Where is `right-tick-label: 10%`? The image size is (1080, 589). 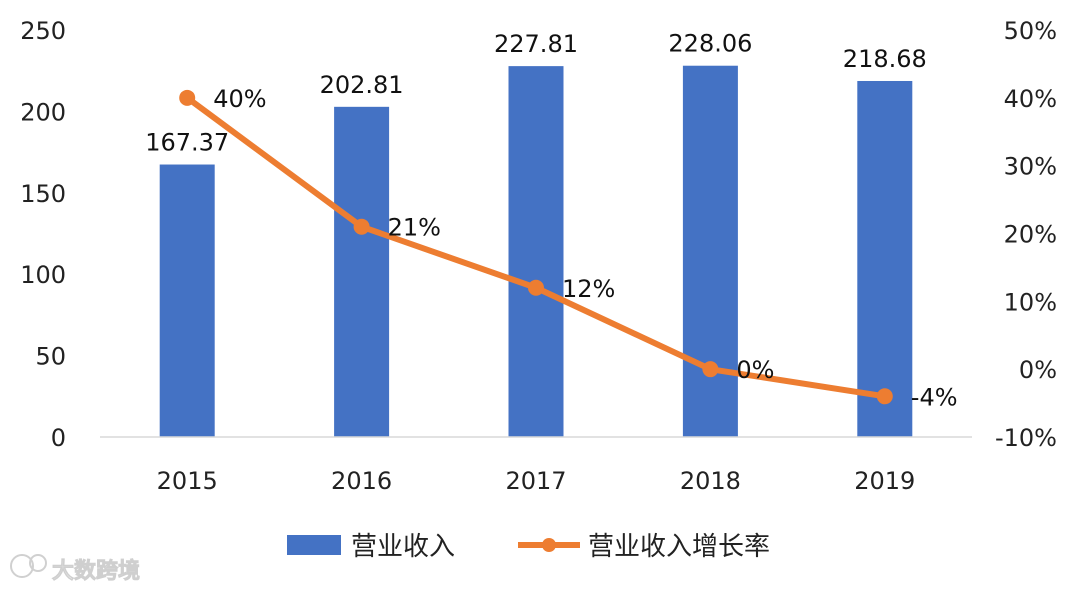 right-tick-label: 10% is located at coordinates (1030, 302).